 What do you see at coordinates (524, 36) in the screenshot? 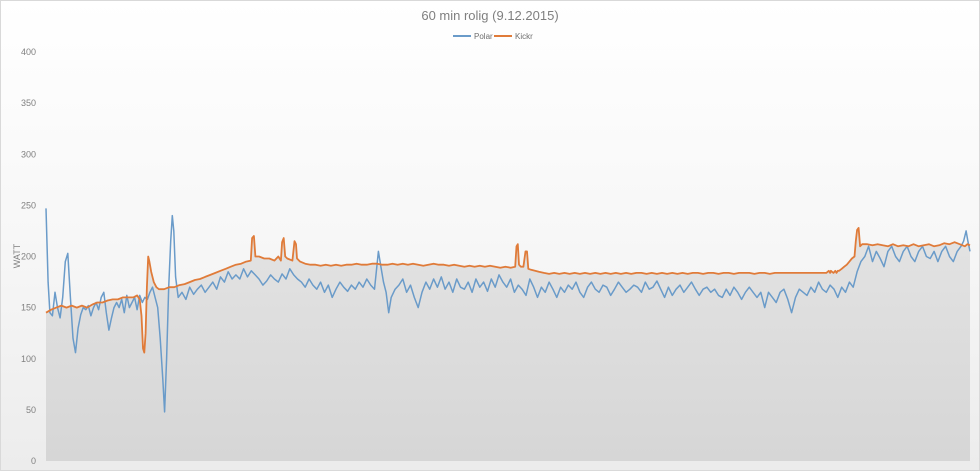
I see `legend-label-kickr: Kickr` at bounding box center [524, 36].